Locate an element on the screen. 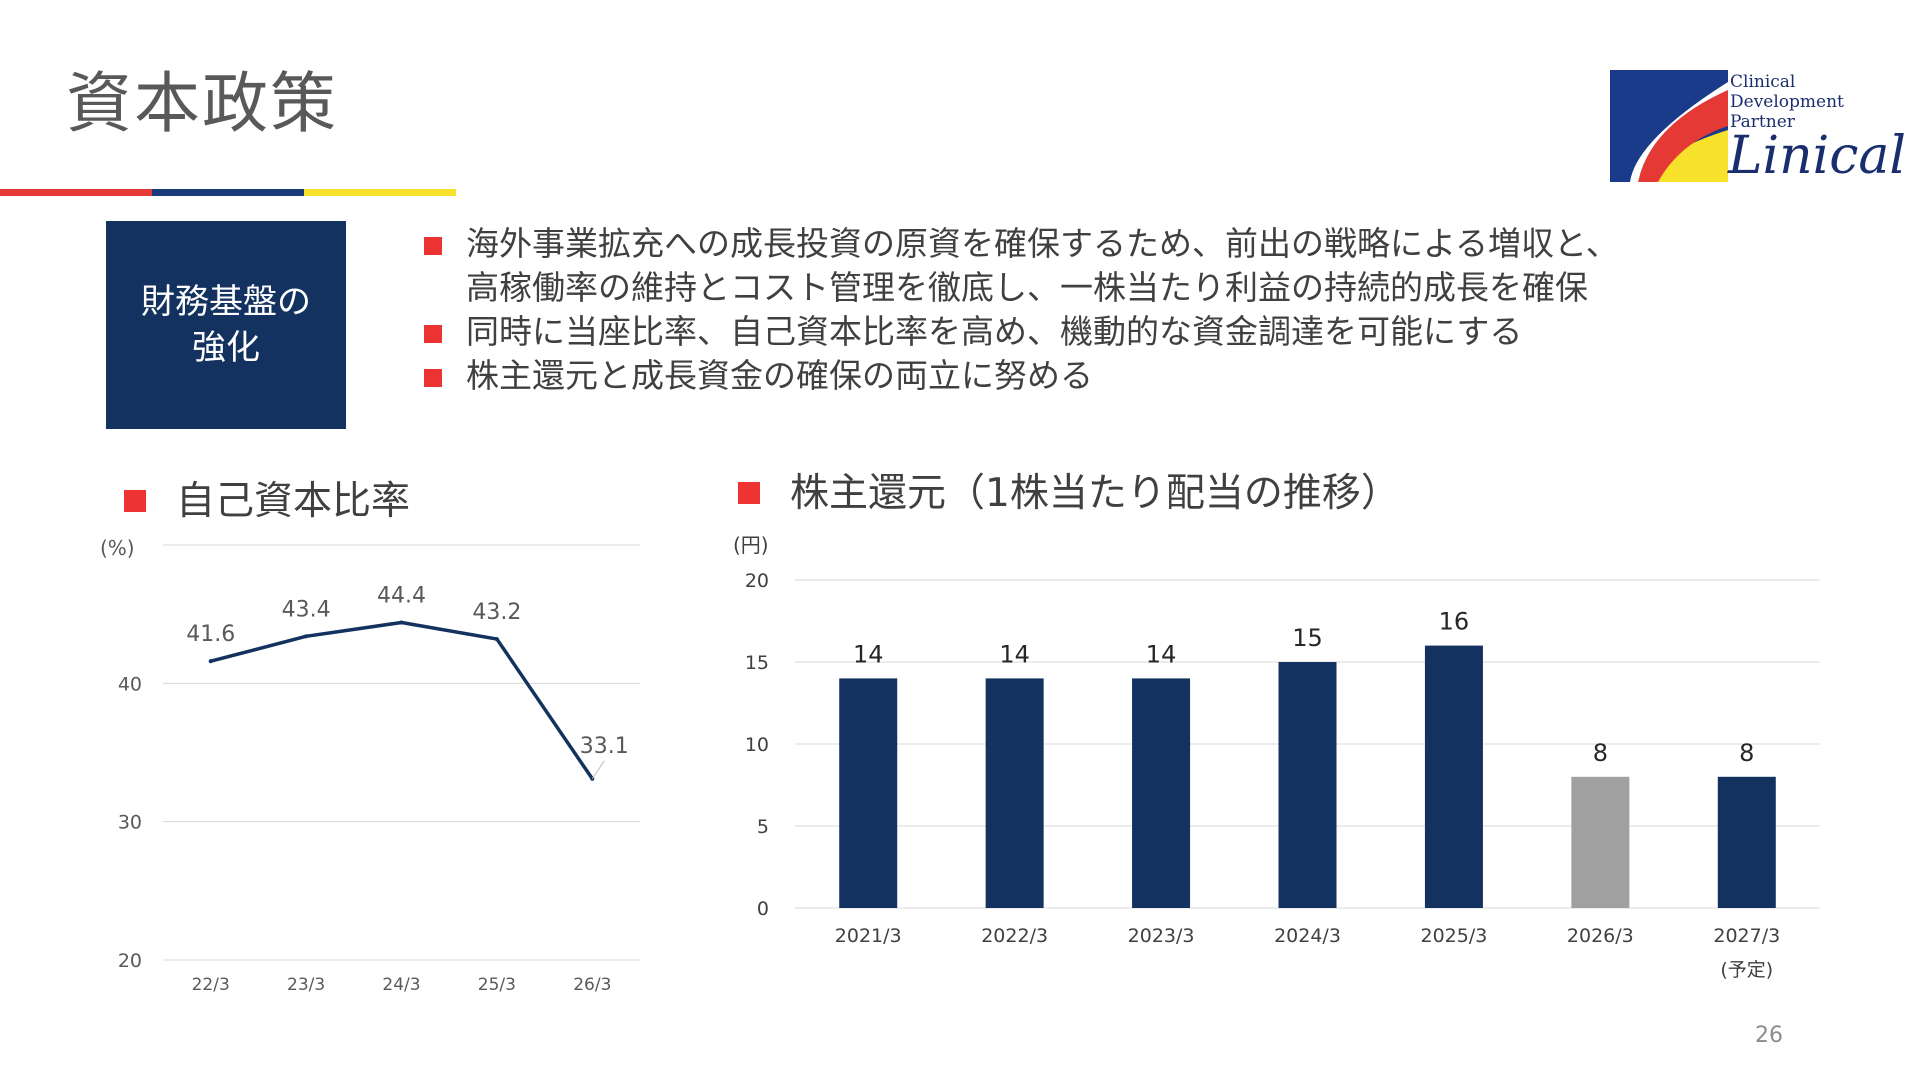 The height and width of the screenshot is (1080, 1920). strategy-box-line2: 強化 is located at coordinates (226, 348).